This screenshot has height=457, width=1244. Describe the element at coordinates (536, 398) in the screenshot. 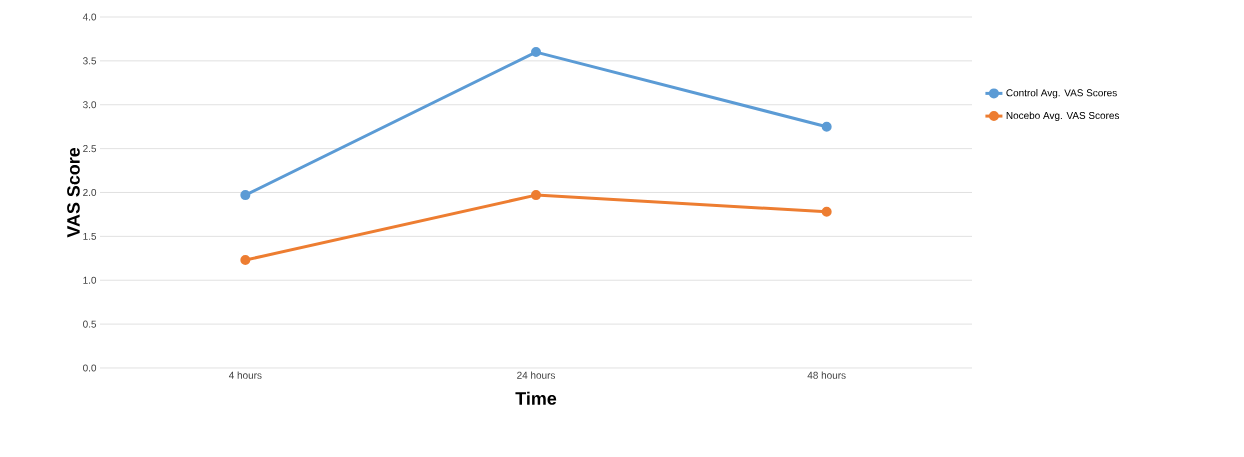

I see `x-axis-title: Time` at that location.